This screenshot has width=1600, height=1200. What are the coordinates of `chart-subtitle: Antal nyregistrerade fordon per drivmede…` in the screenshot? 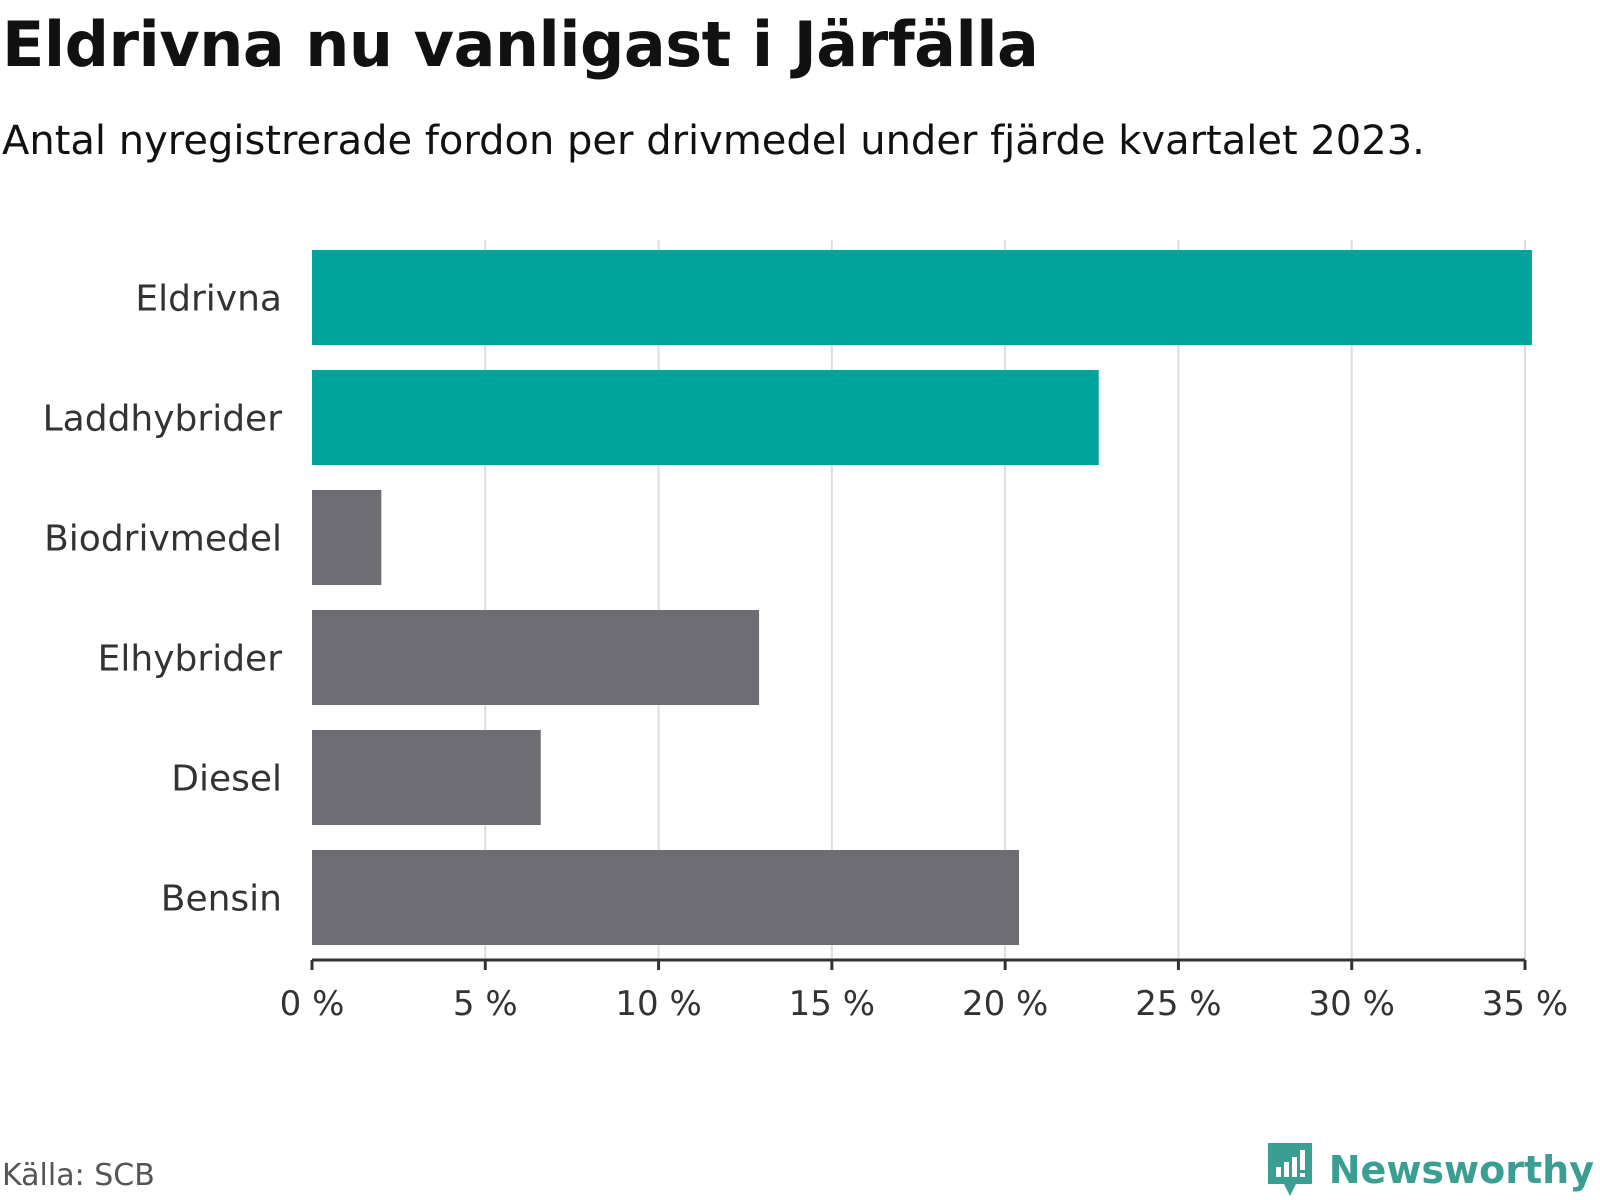 It's located at (713, 141).